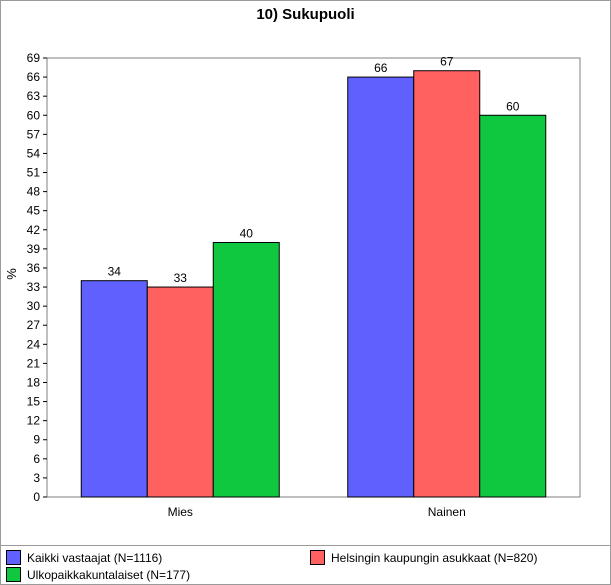 This screenshot has height=585, width=611. What do you see at coordinates (34, 173) in the screenshot?
I see `y-tick-label-51: 51` at bounding box center [34, 173].